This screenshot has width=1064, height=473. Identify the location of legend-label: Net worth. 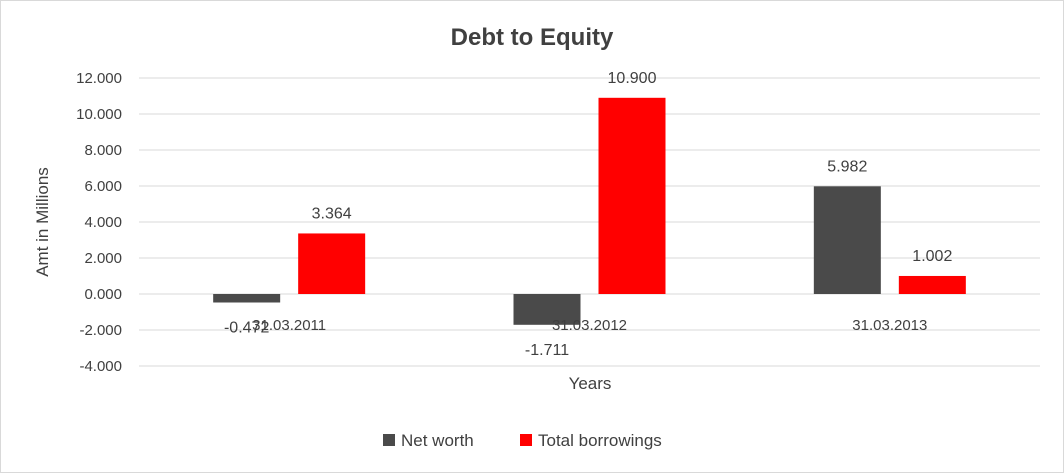
(437, 440).